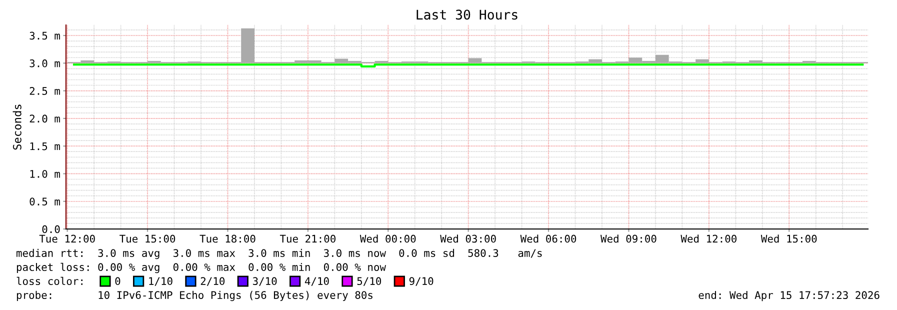 This screenshot has width=897, height=310. Describe the element at coordinates (49, 281) in the screenshot. I see `legend-title: loss color:` at that location.